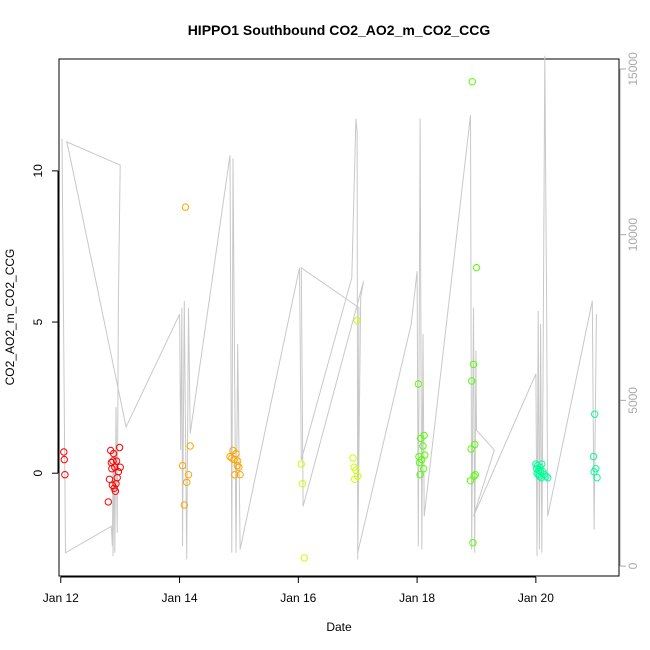 Image resolution: width=650 pixels, height=650 pixels. What do you see at coordinates (633, 400) in the screenshot?
I see `y2-tick-label: 5000` at bounding box center [633, 400].